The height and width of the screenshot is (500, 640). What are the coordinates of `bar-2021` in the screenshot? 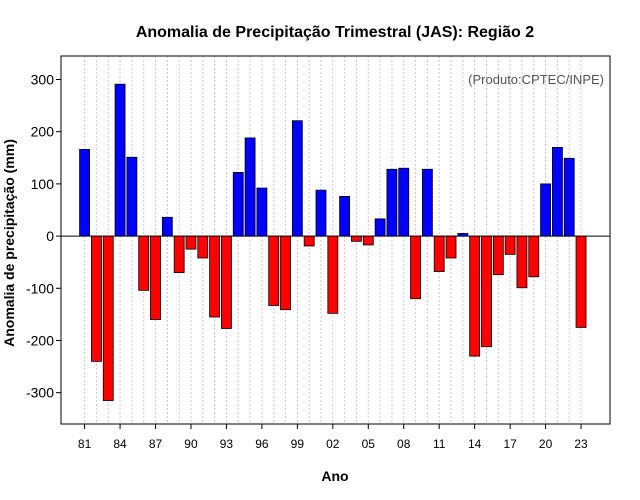 It's located at (557, 191).